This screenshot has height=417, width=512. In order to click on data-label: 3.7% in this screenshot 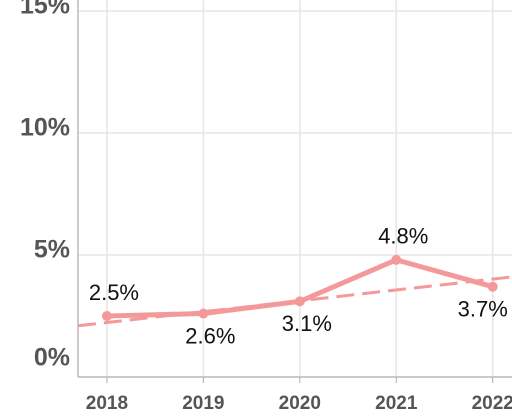, I will do `click(483, 309)`.